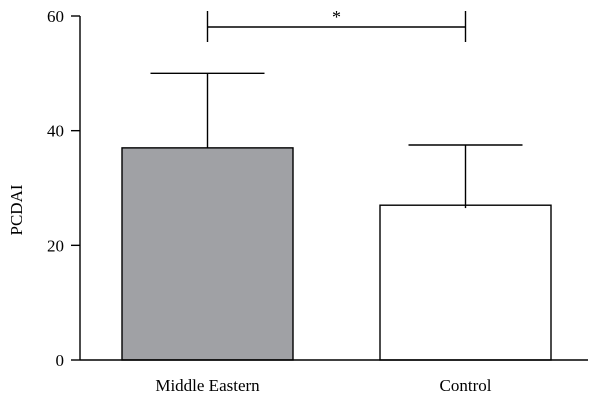 The height and width of the screenshot is (400, 595). What do you see at coordinates (55, 16) in the screenshot?
I see `y-tick-label: 60` at bounding box center [55, 16].